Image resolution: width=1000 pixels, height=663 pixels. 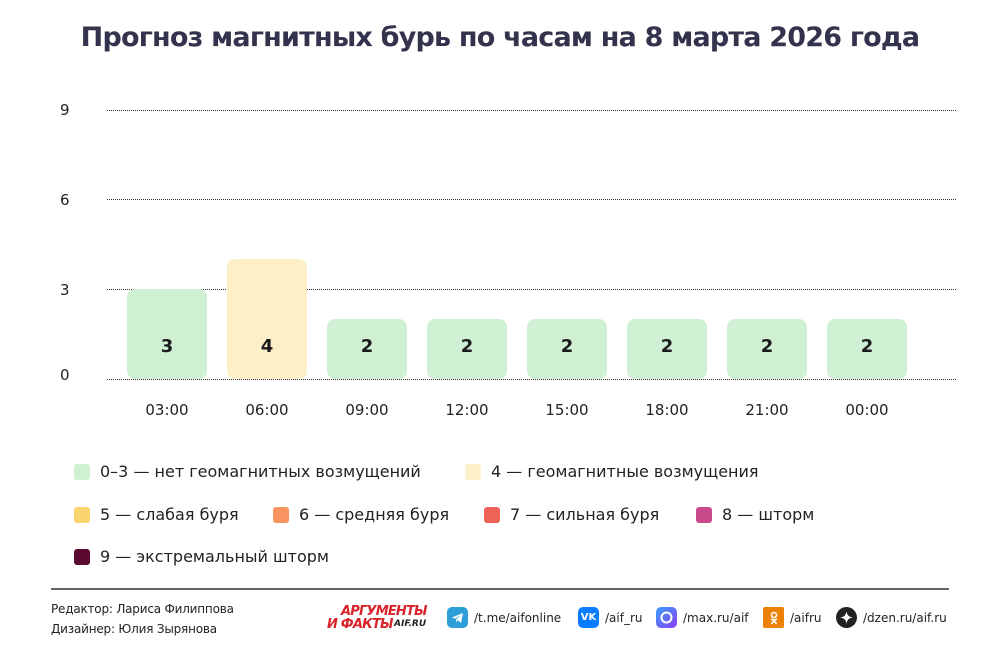 What do you see at coordinates (142, 609) in the screenshot?
I see `editor-credit: Редактор: Лариса Филиппова` at bounding box center [142, 609].